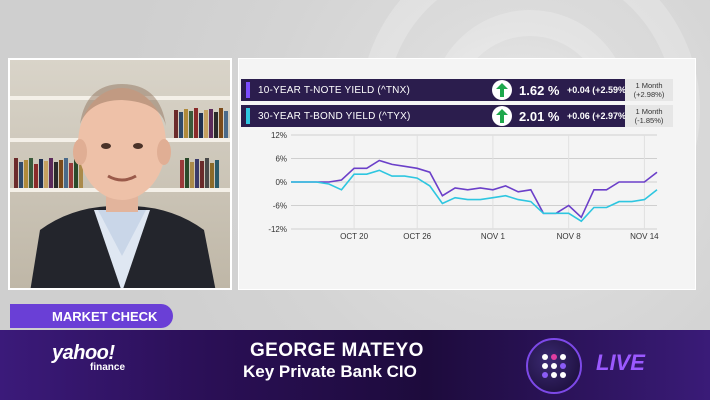 This screenshot has height=400, width=710. What do you see at coordinates (279, 135) in the screenshot?
I see `y-tick-label: 12%` at bounding box center [279, 135].